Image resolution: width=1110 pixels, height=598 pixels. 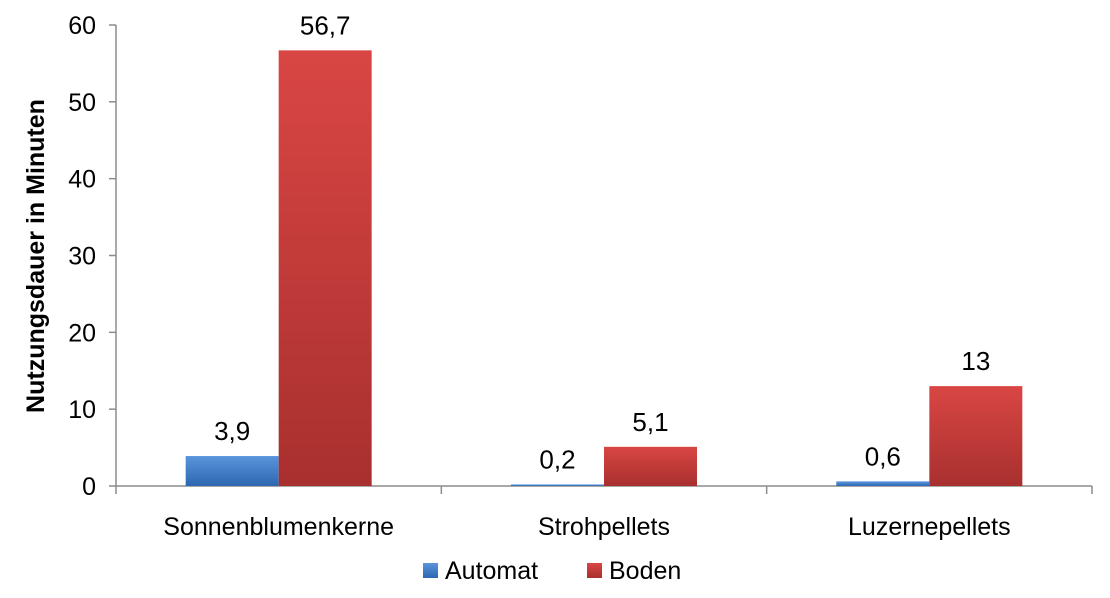 What do you see at coordinates (82, 103) in the screenshot?
I see `y-tick-label: 50` at bounding box center [82, 103].